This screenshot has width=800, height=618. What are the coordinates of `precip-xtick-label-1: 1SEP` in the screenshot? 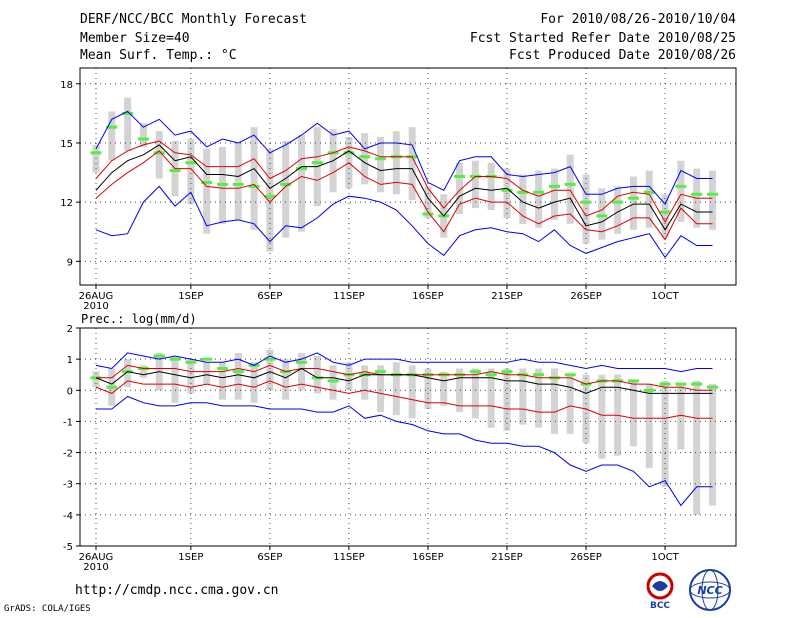 It's located at (190, 557).